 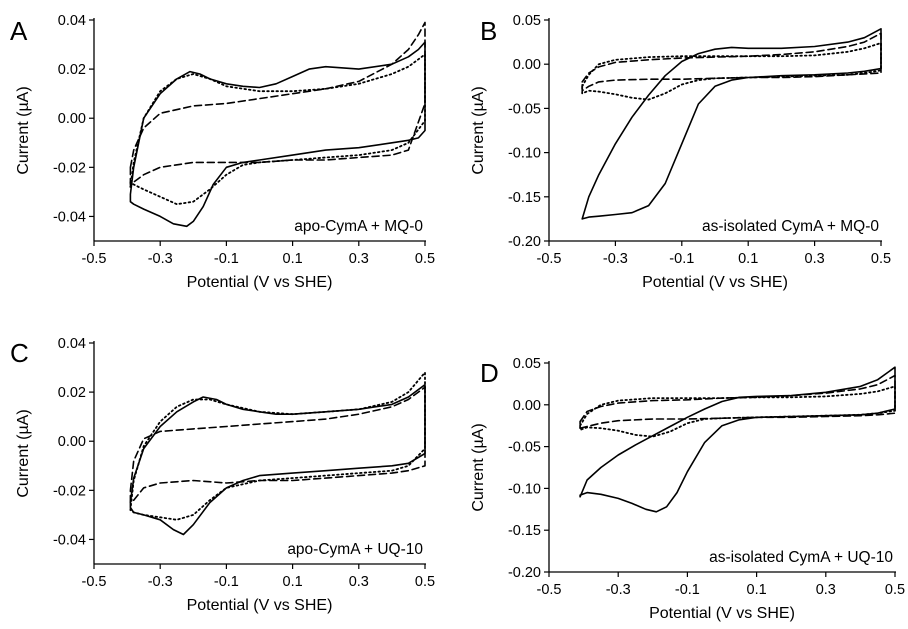 I want to click on panel-annotation: apo-CymA + UQ-10, so click(x=355, y=549).